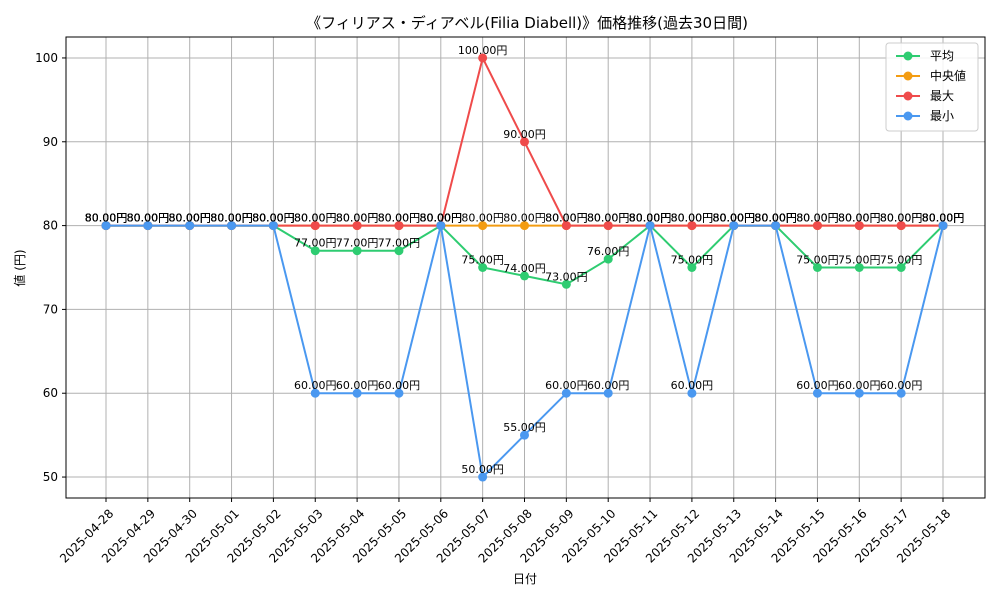 This screenshot has width=1000, height=600. What do you see at coordinates (50, 309) in the screenshot?
I see `y-tick-label: 70` at bounding box center [50, 309].